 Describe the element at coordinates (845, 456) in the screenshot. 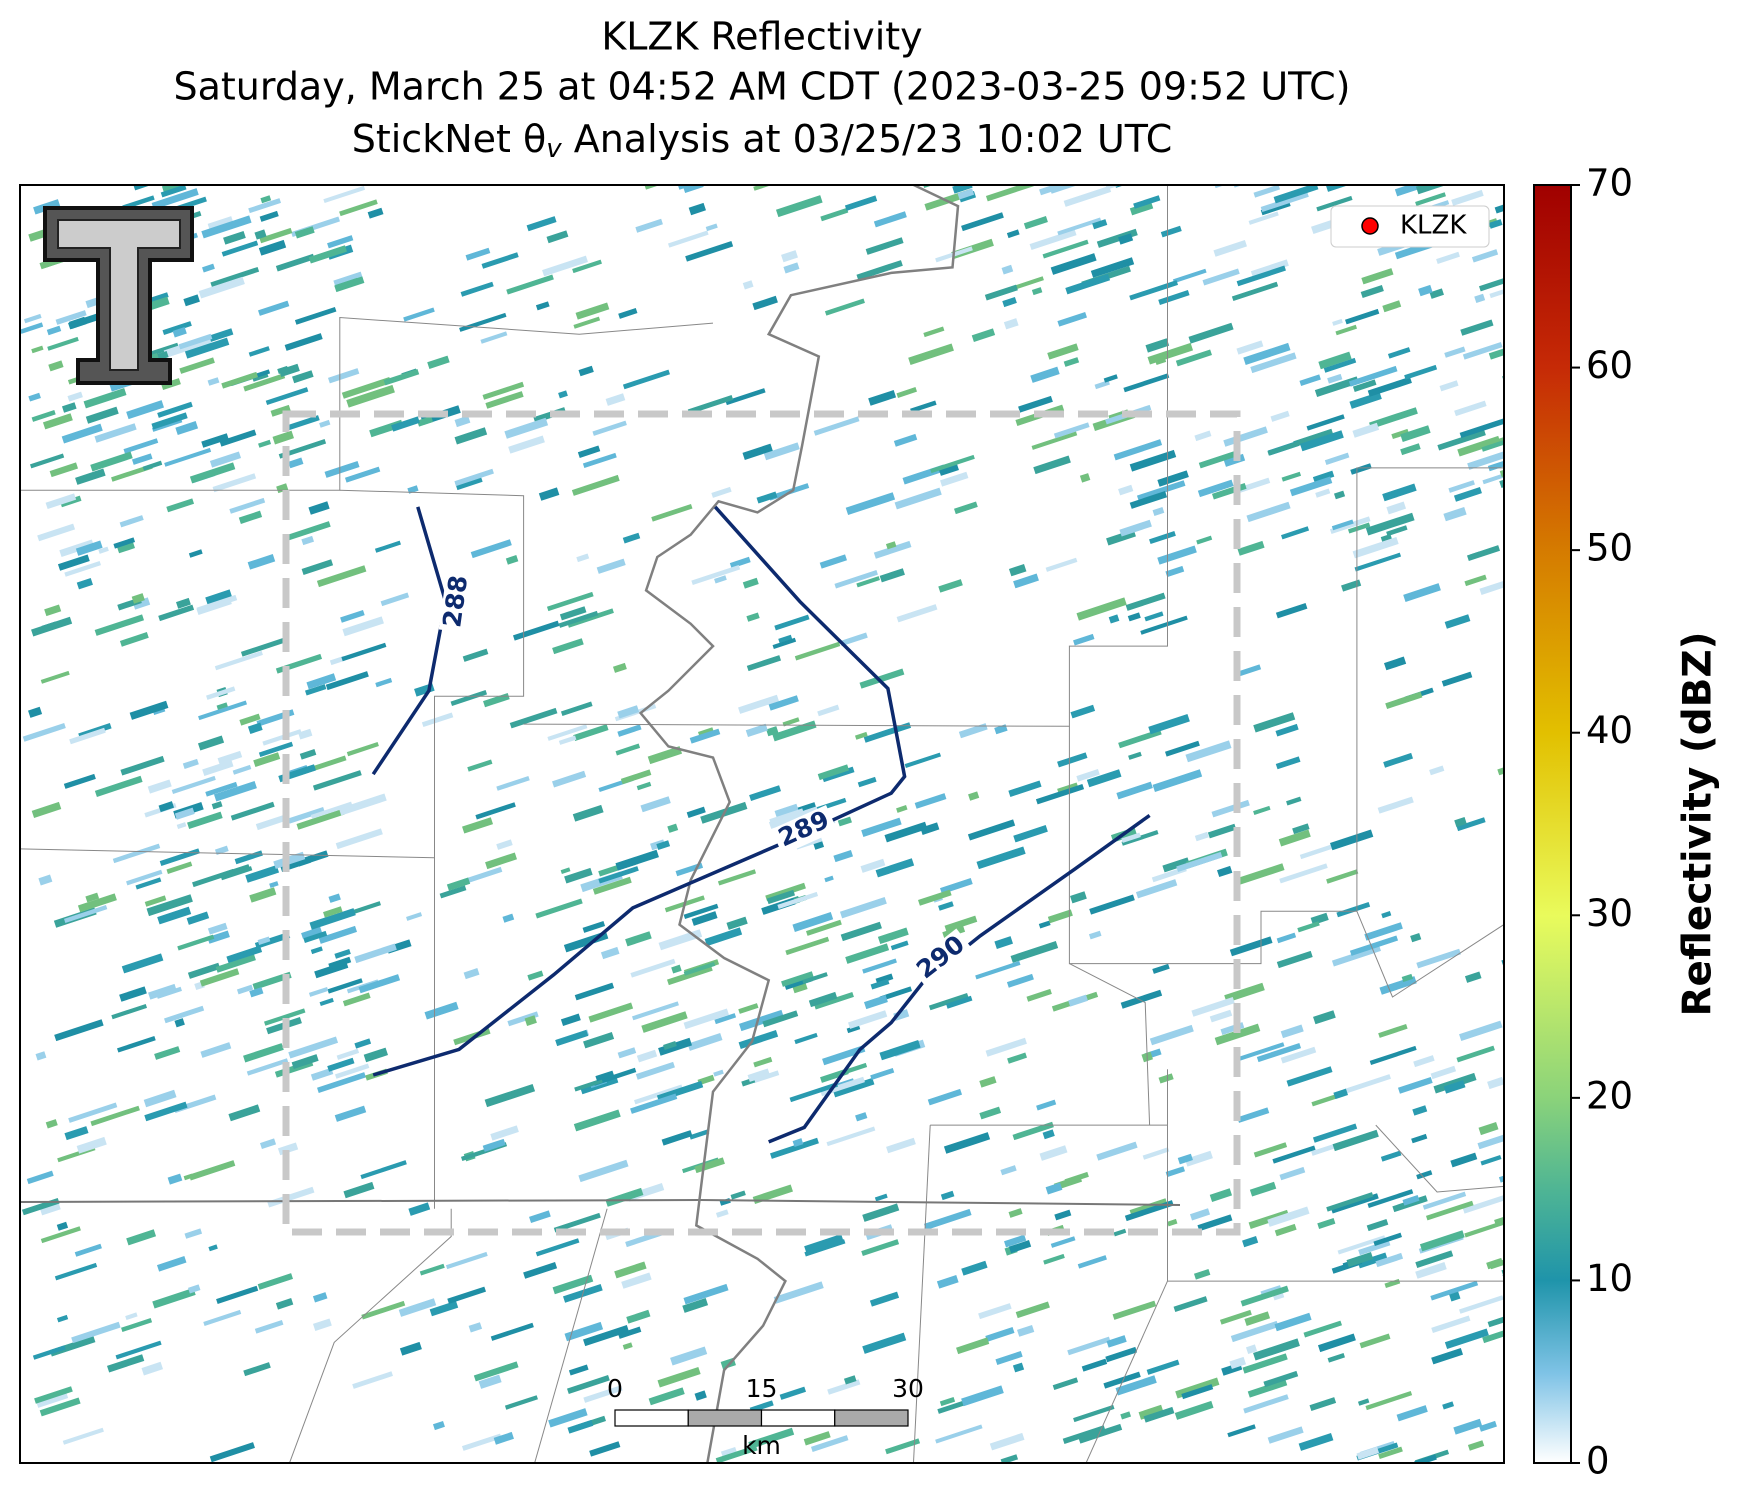

I see `boundary` at that location.